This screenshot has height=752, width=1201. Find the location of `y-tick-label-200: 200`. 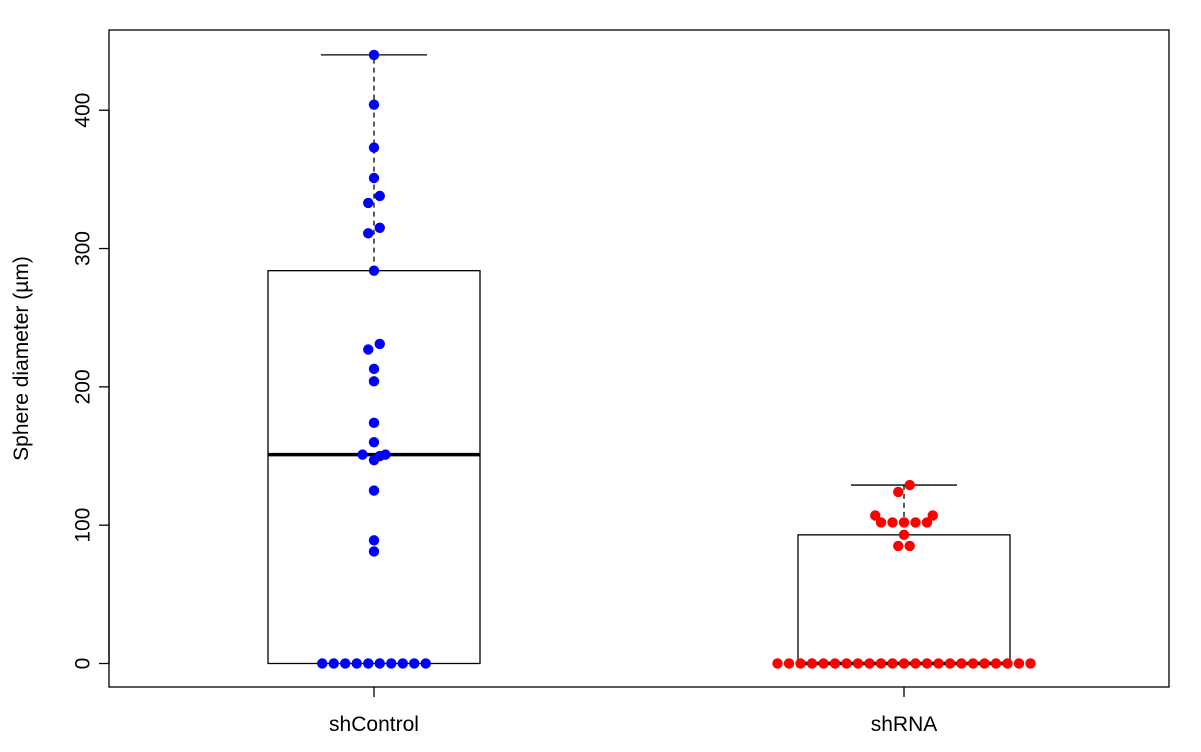

y-tick-label-200: 200 is located at coordinates (82, 386).